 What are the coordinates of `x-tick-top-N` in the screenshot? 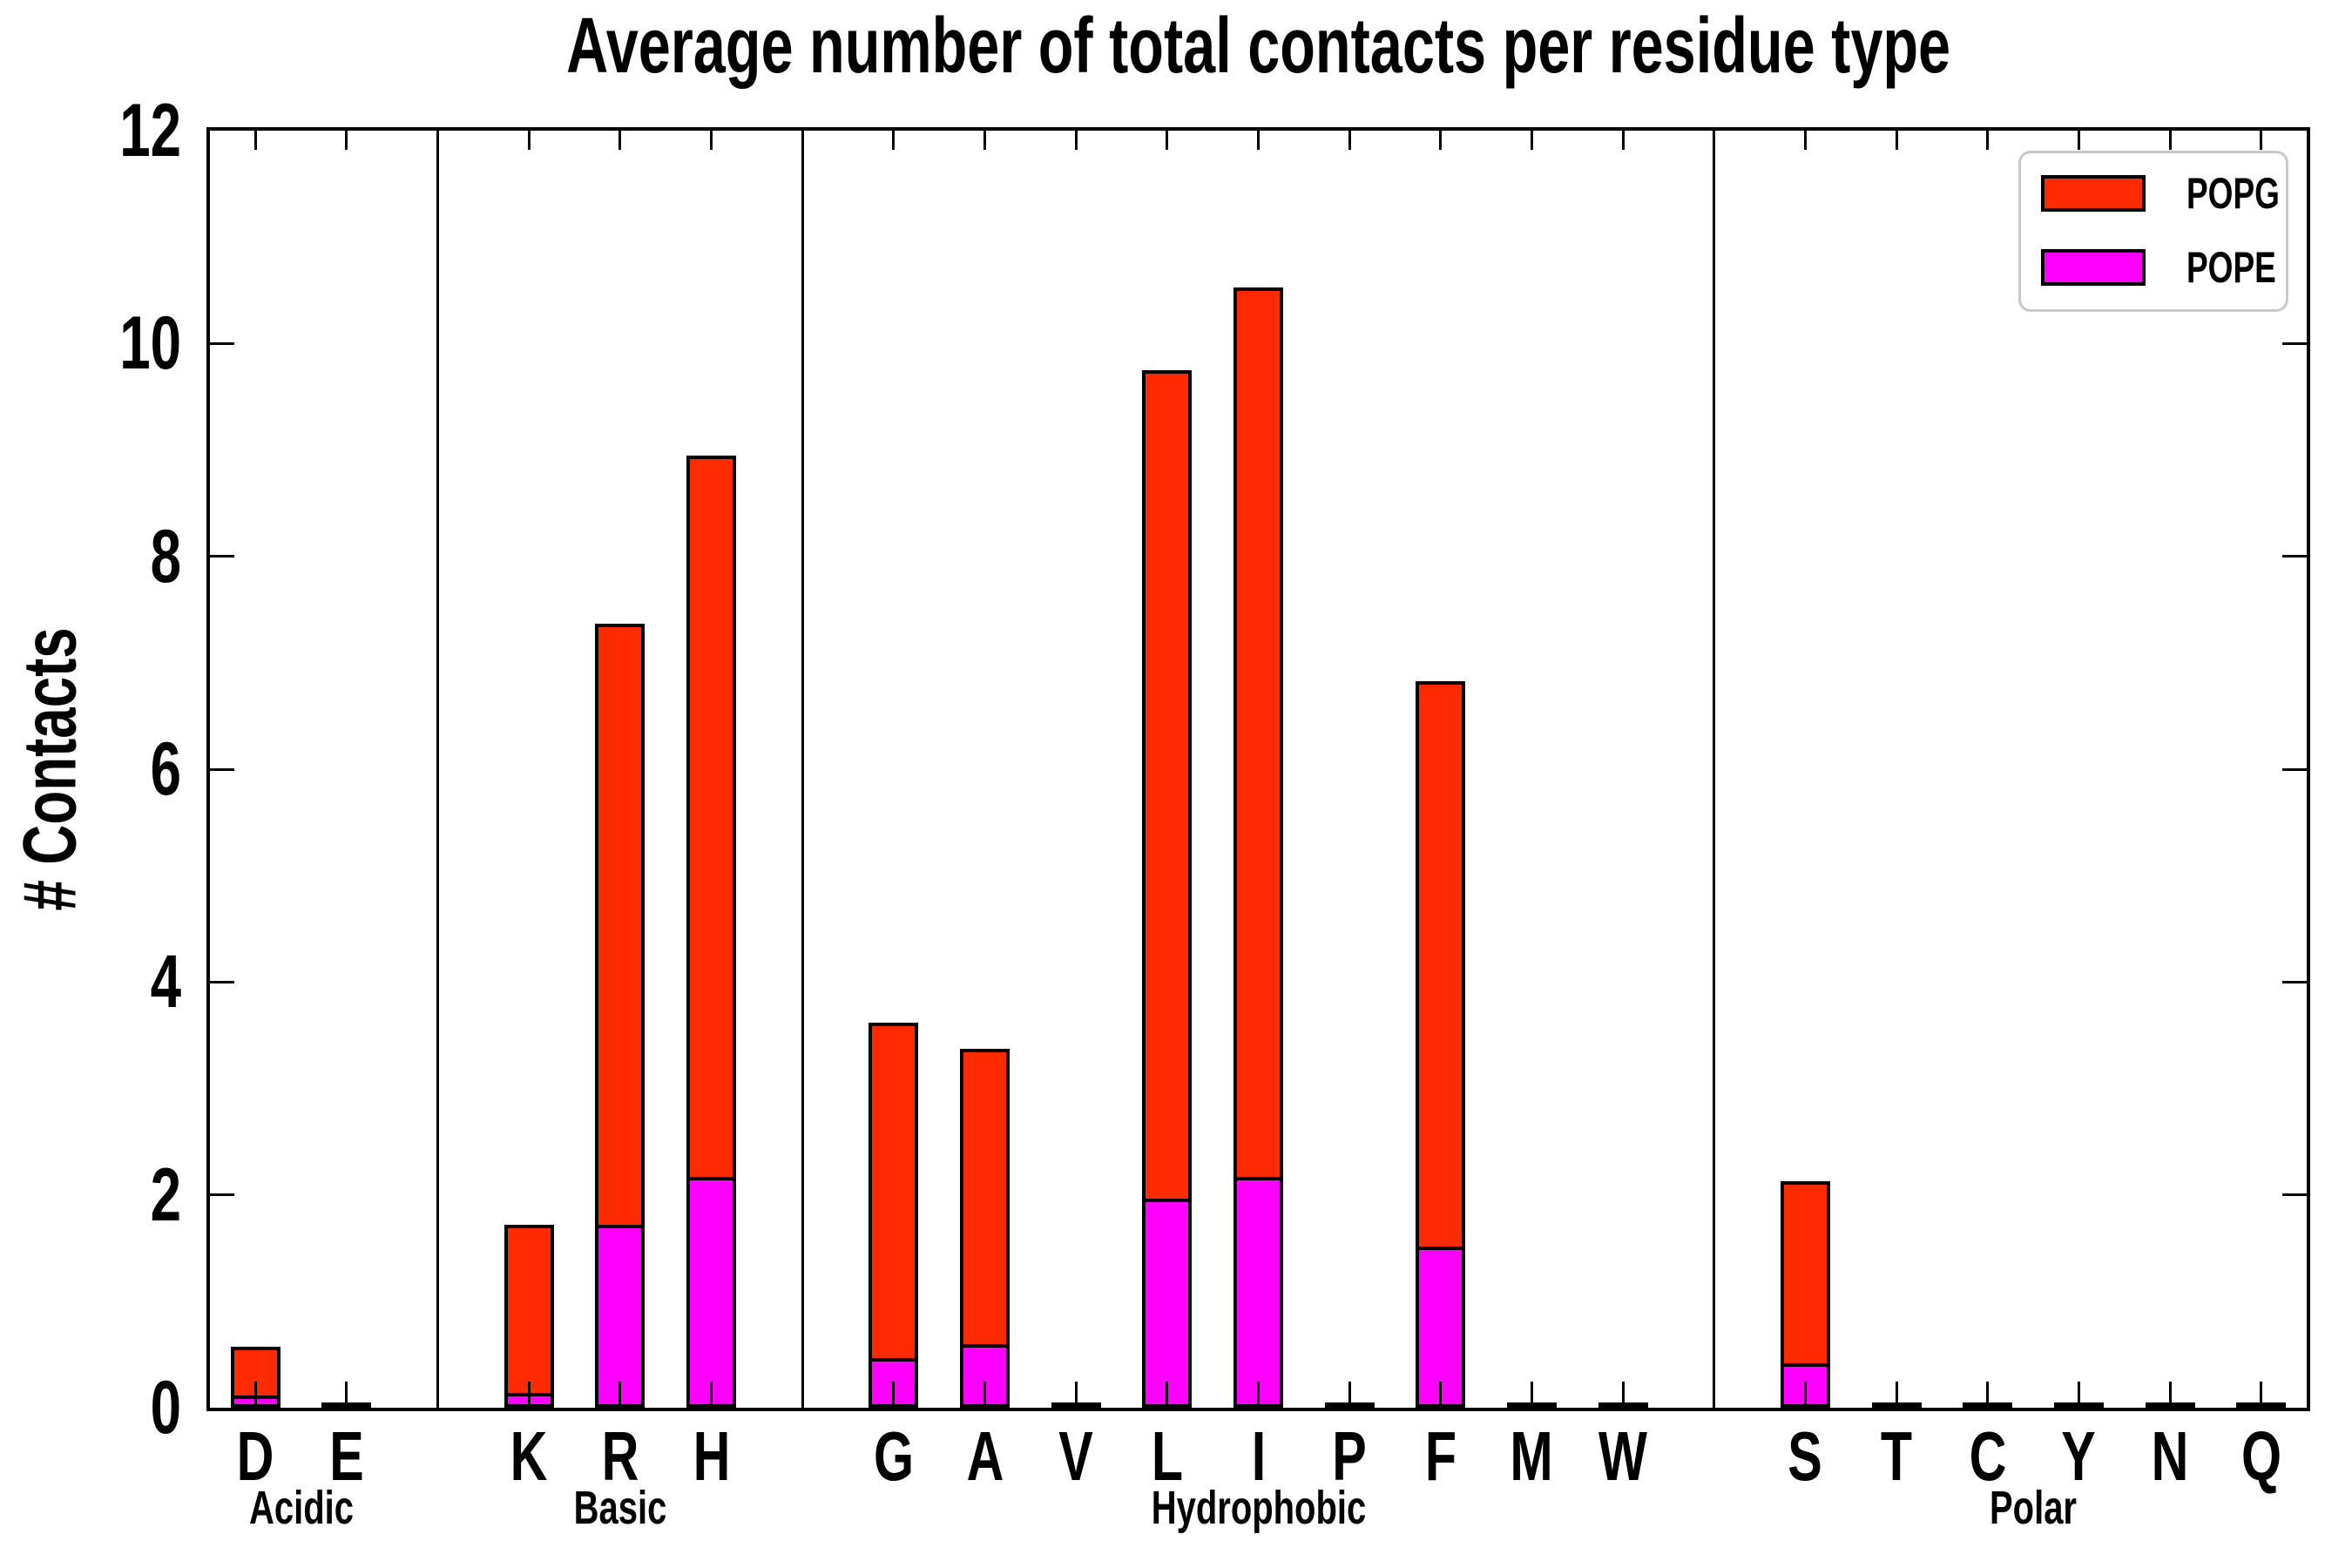 It's located at (2170, 140).